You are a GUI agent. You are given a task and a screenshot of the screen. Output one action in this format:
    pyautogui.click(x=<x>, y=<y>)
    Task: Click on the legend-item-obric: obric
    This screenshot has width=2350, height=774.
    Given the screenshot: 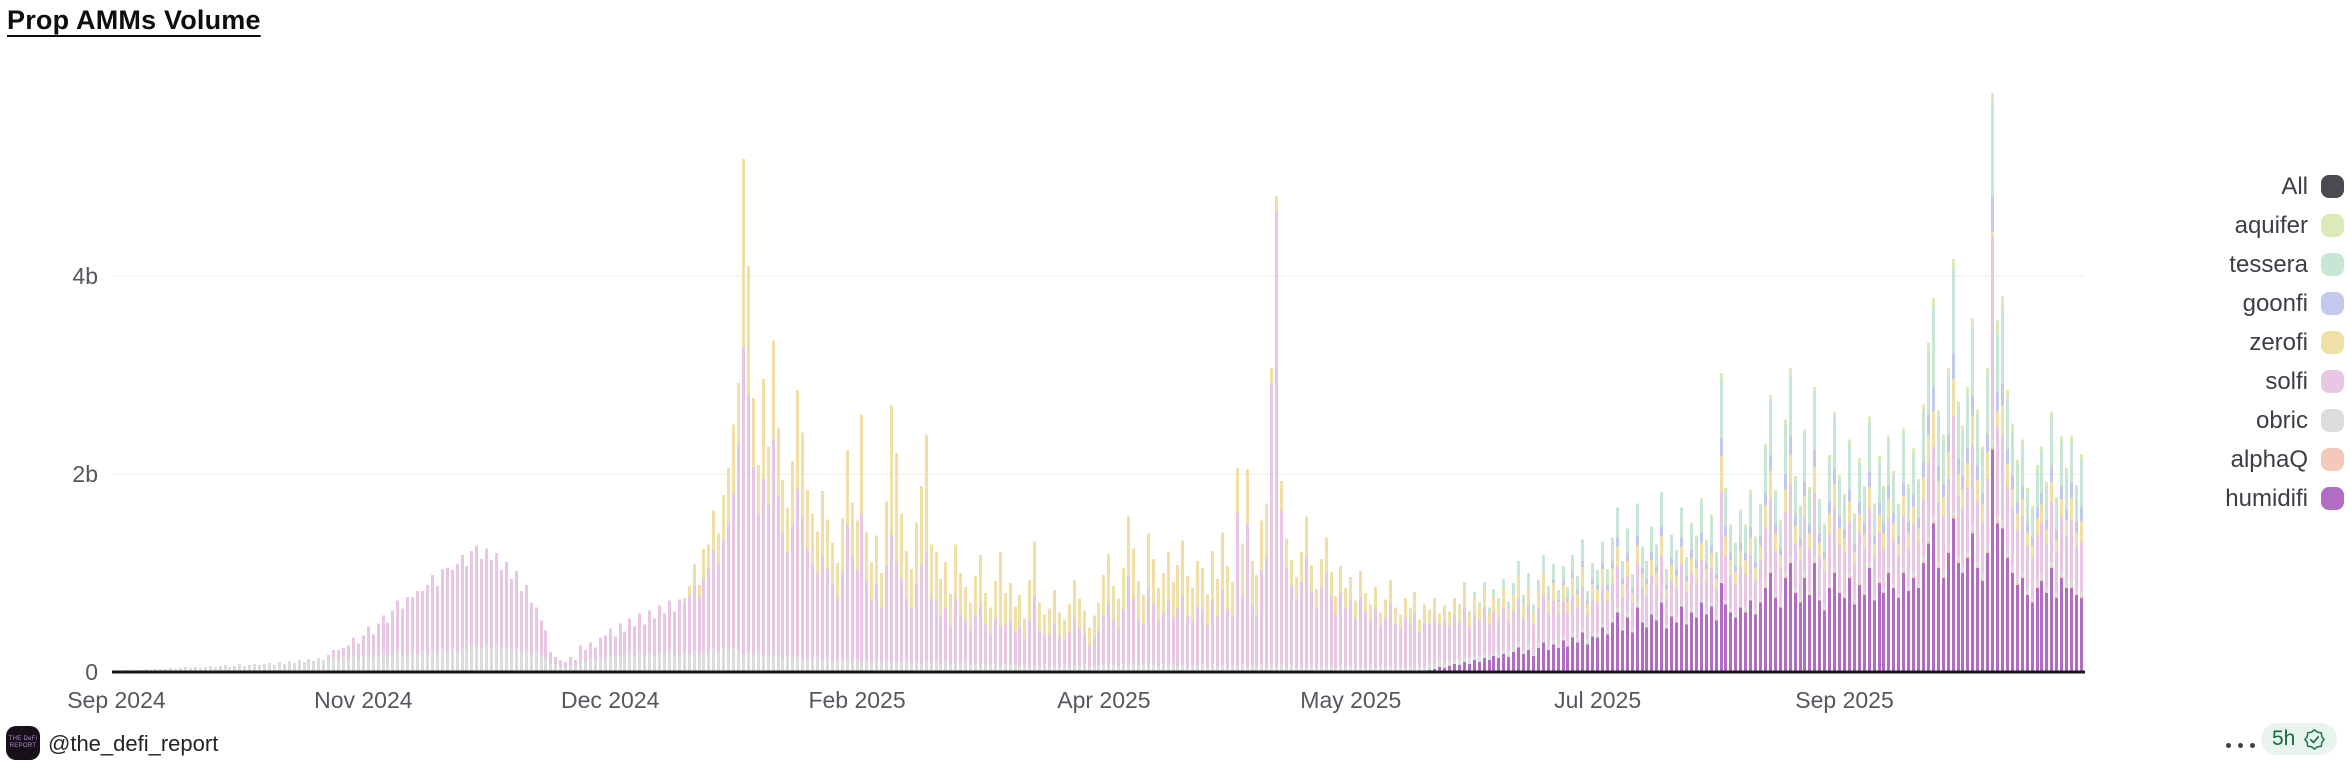 What is the action you would take?
    pyautogui.click(x=2284, y=420)
    